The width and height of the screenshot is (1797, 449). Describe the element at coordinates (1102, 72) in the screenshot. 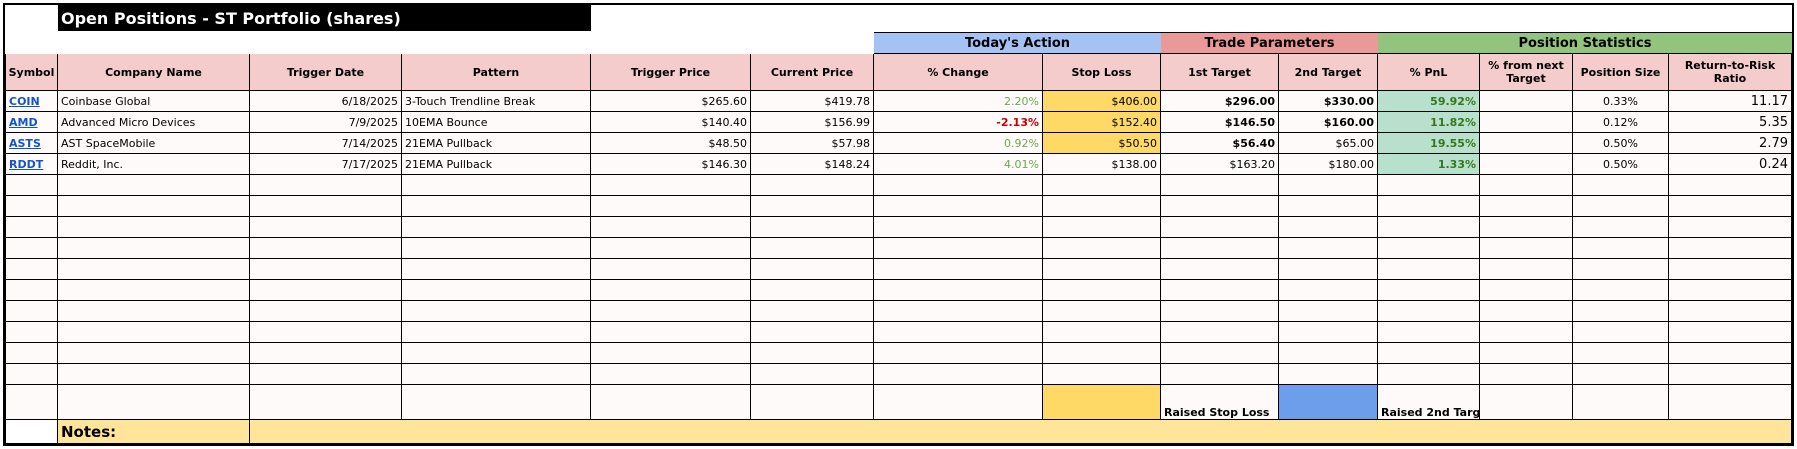

I see `column-header: Stop Loss` at that location.